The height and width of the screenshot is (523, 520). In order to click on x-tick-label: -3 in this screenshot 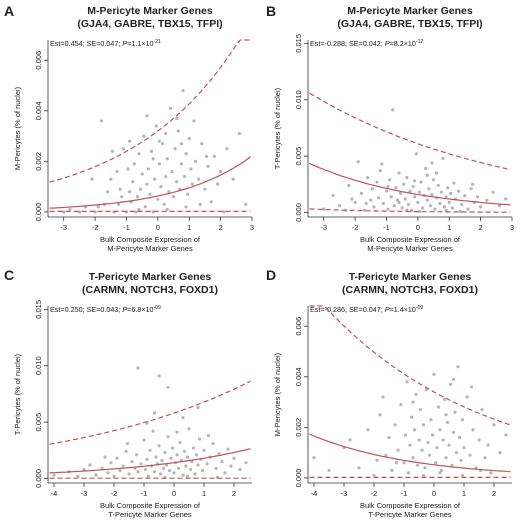, I will do `click(323, 227)`.